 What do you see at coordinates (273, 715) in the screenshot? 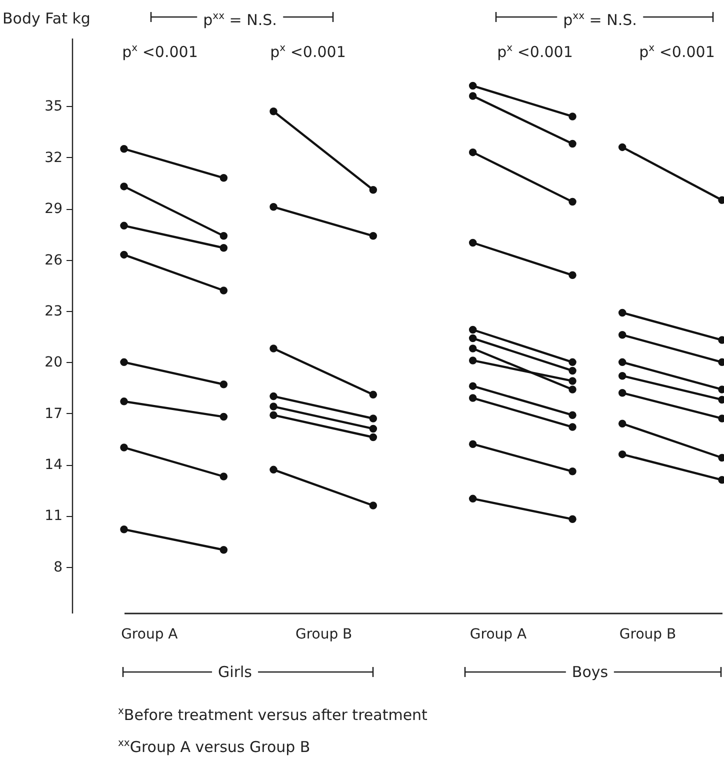
I see `text: $^{x}$Before treatment versus after treatment` at bounding box center [273, 715].